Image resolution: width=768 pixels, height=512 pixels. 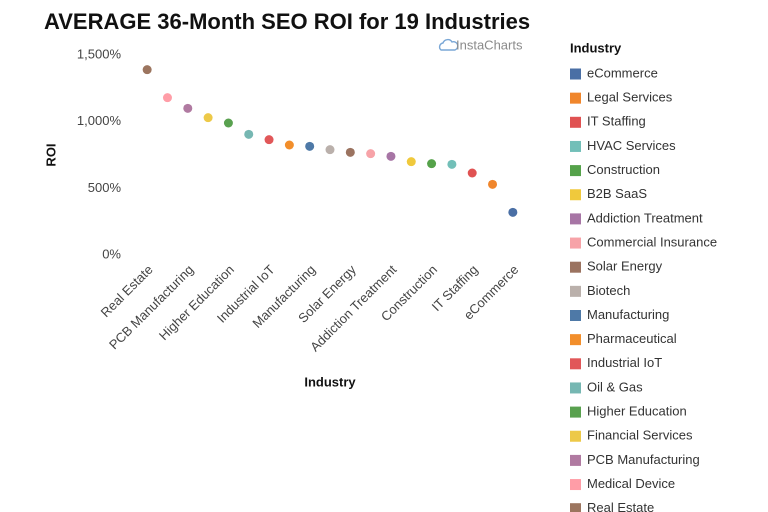 I want to click on legend-label: Financial Services, so click(x=640, y=435).